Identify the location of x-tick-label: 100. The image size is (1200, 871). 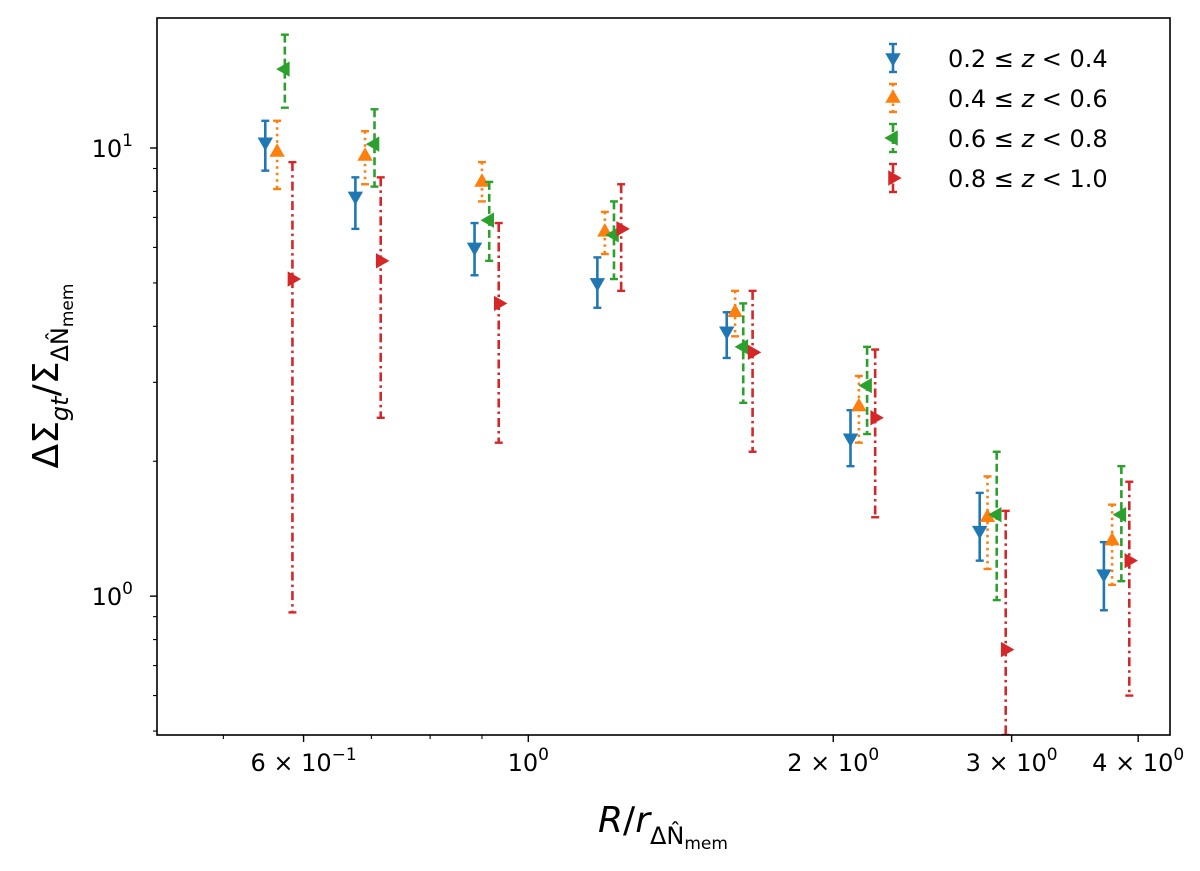
(528, 761).